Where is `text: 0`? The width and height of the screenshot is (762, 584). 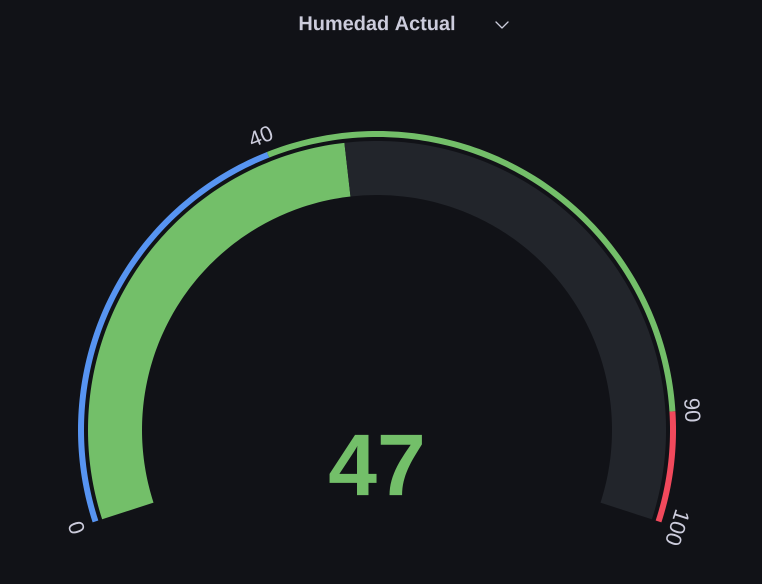 text: 0 is located at coordinates (76, 528).